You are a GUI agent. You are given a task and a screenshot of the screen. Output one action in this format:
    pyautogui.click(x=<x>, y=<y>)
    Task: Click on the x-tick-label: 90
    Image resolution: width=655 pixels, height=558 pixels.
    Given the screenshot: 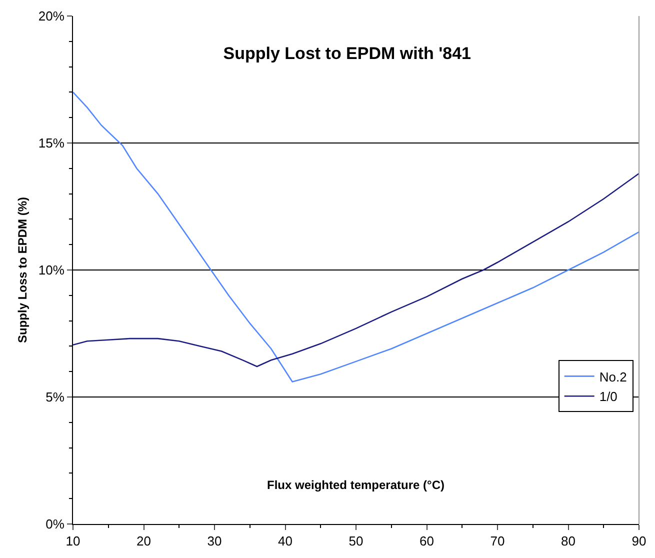 What is the action you would take?
    pyautogui.click(x=639, y=541)
    